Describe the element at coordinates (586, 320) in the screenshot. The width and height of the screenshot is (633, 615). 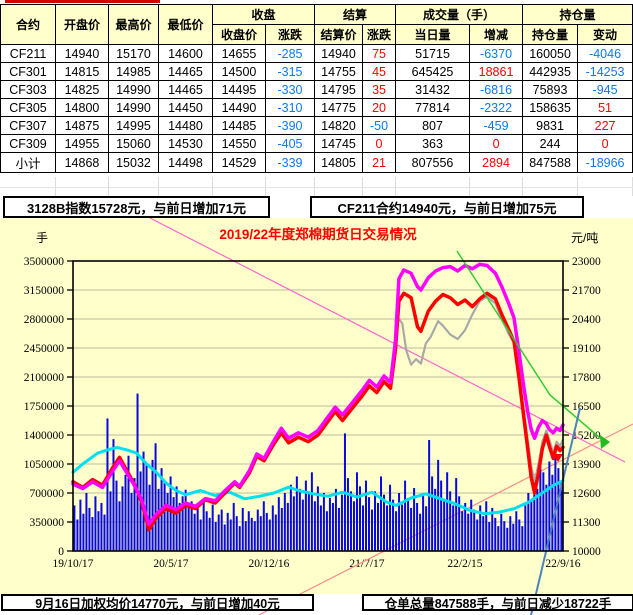
I see `right-tick-label: 20400` at that location.